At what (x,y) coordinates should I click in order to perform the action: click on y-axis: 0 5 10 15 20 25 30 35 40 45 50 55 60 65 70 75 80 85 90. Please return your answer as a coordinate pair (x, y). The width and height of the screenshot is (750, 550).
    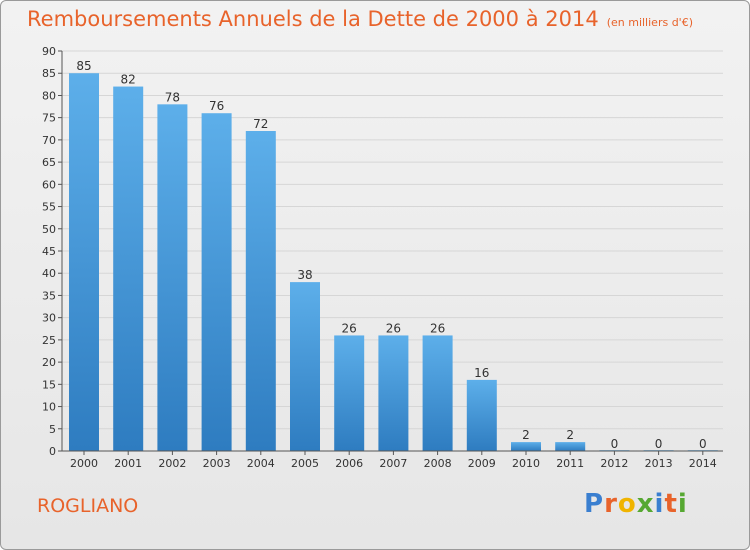
    Looking at the image, I should click on (52, 251).